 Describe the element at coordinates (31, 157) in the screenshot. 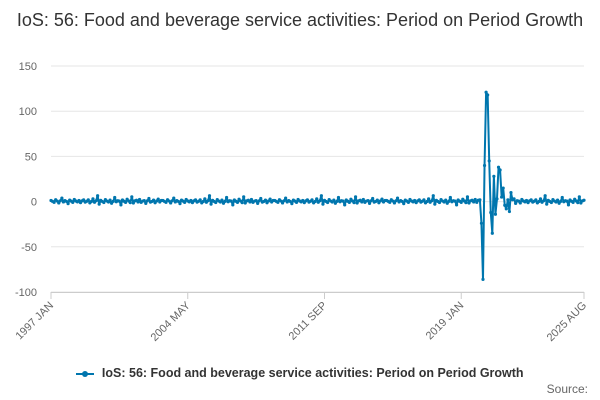

I see `y-tick-label: 50` at that location.